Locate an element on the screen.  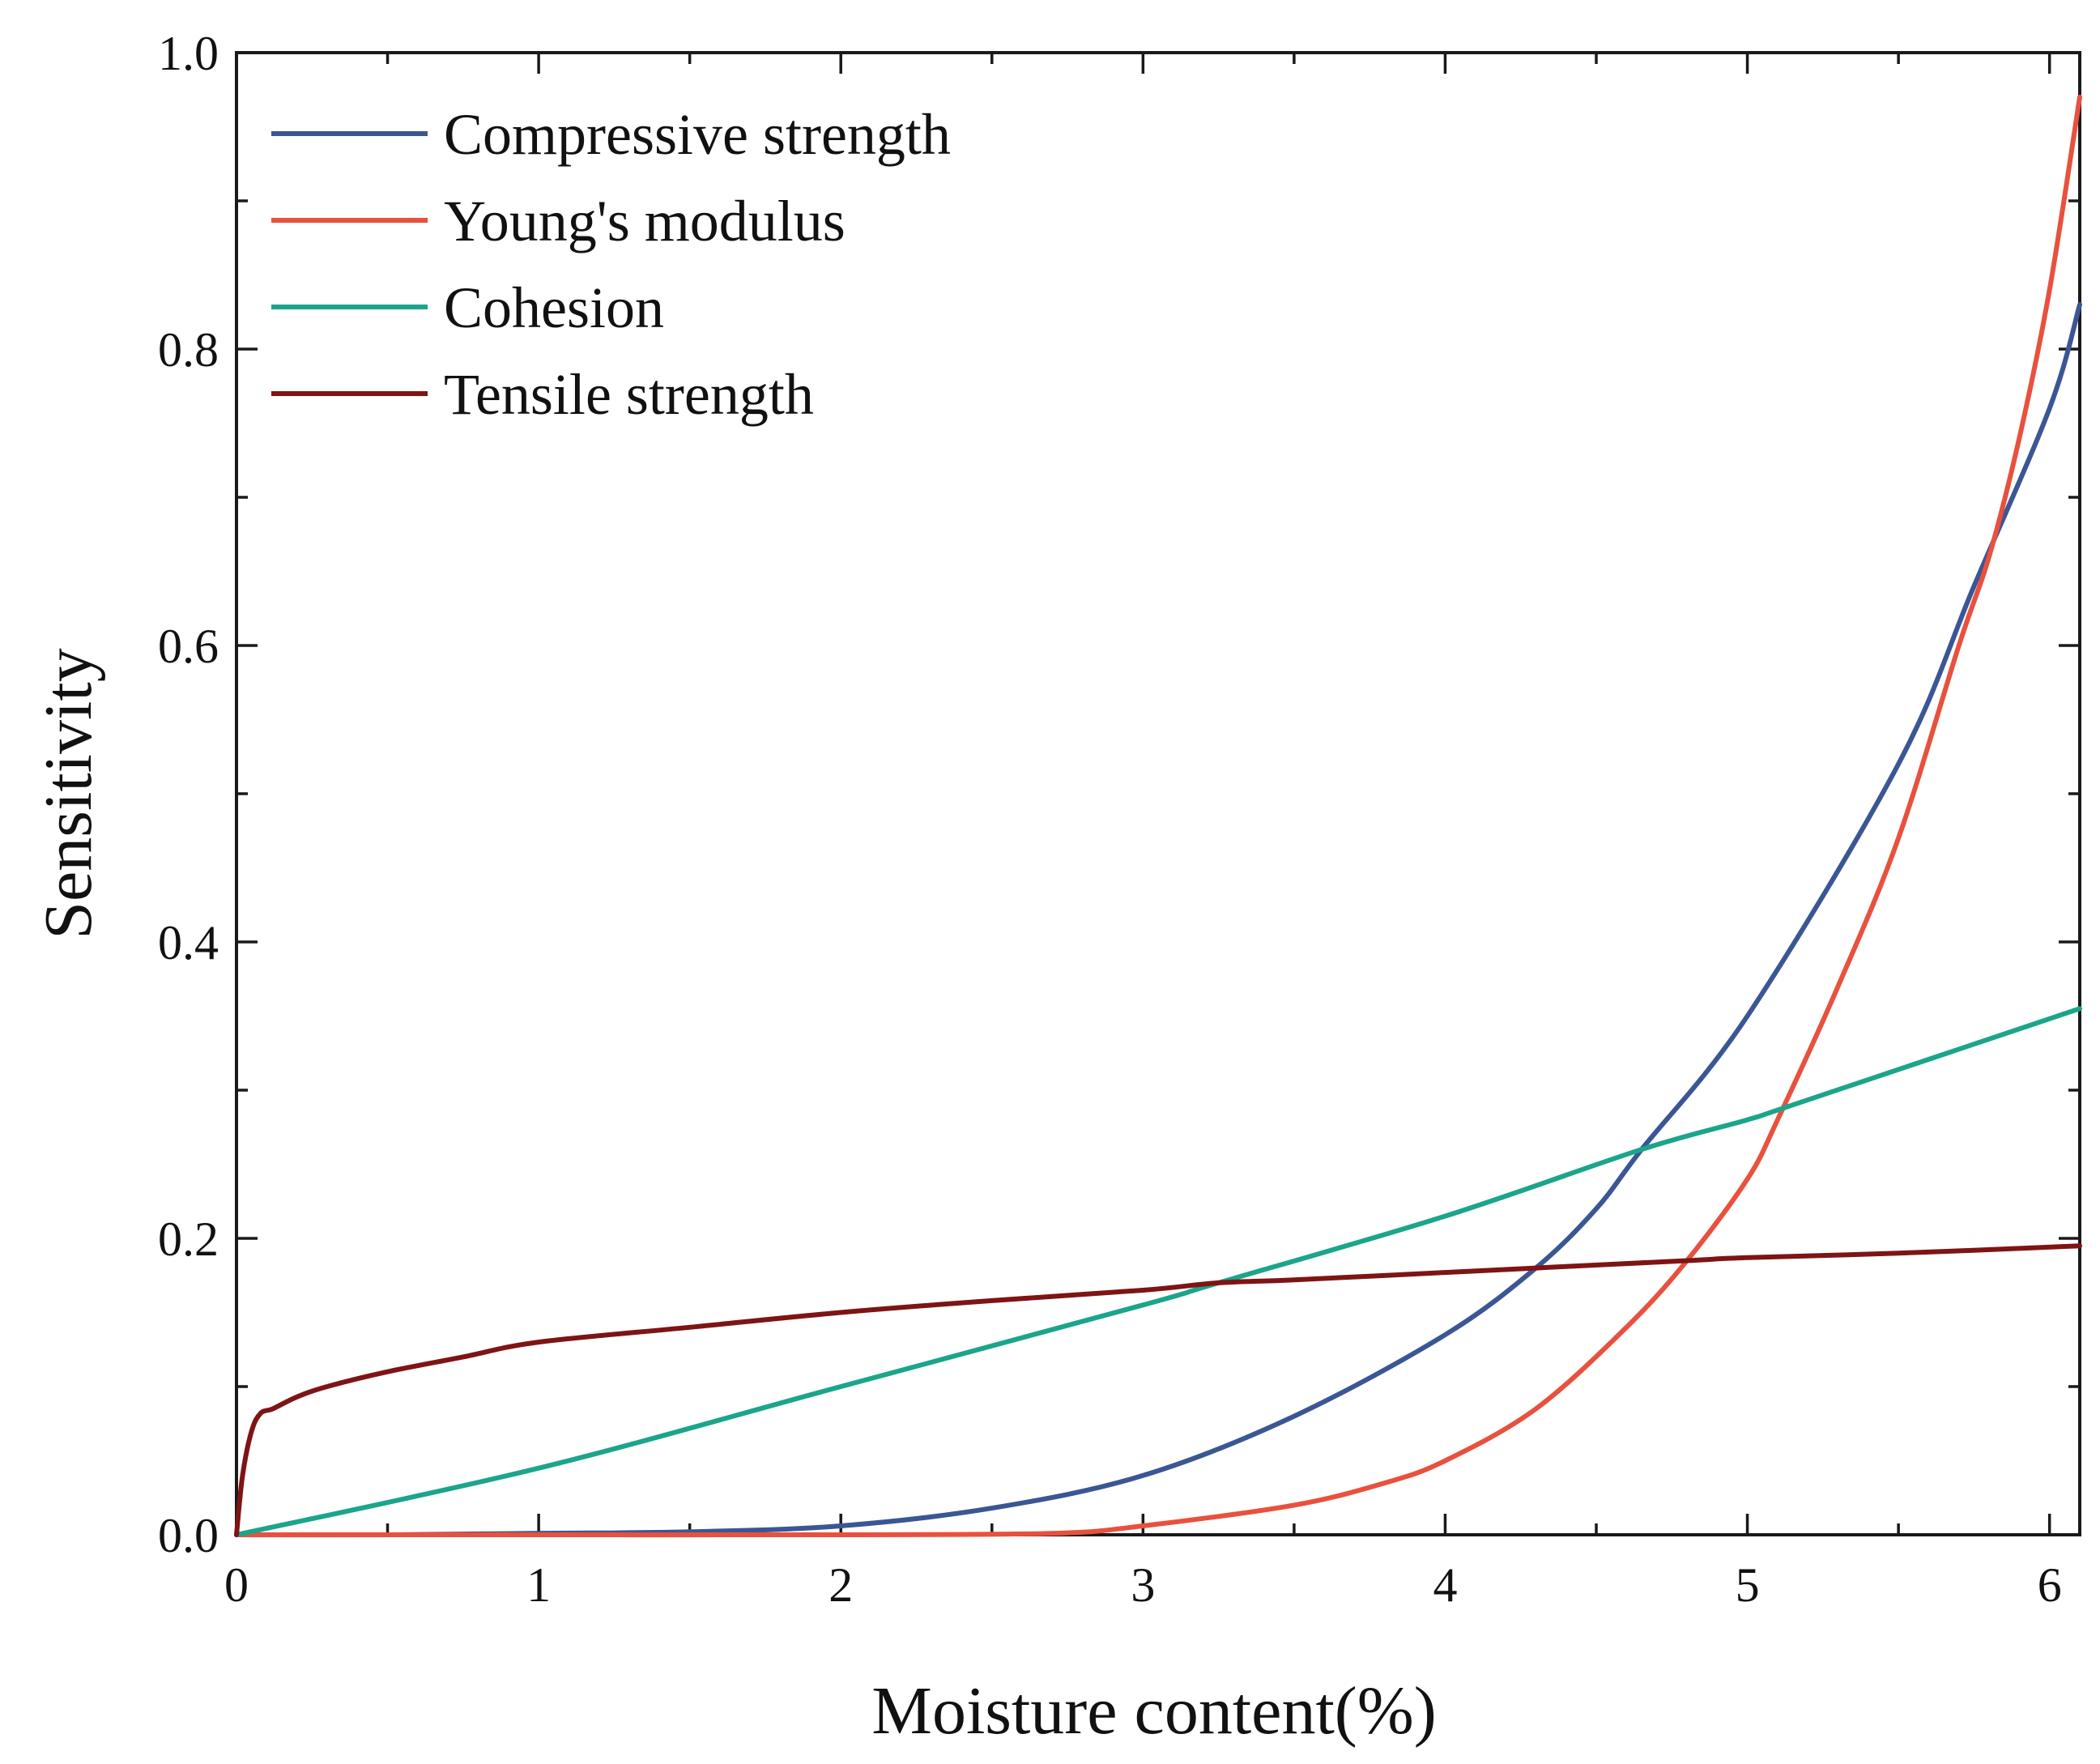
y-tick-label: 0.4 is located at coordinates (188, 942).